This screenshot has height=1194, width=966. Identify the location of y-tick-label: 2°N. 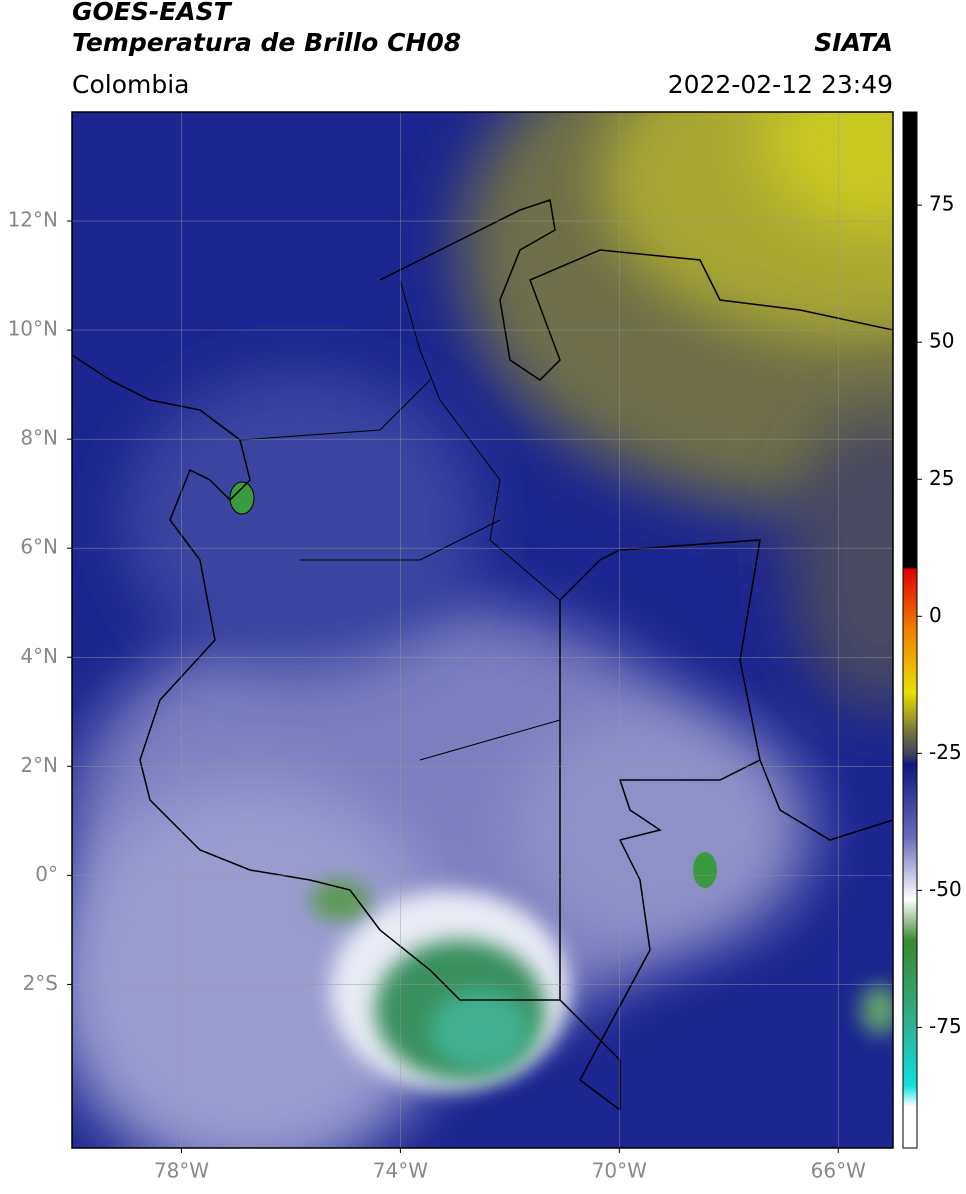
(39, 765).